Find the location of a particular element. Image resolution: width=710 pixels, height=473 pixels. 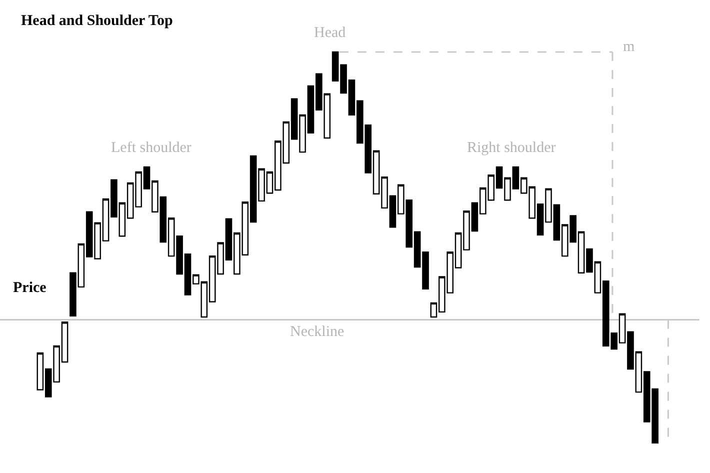

annotation: Left shoulder is located at coordinates (151, 148).